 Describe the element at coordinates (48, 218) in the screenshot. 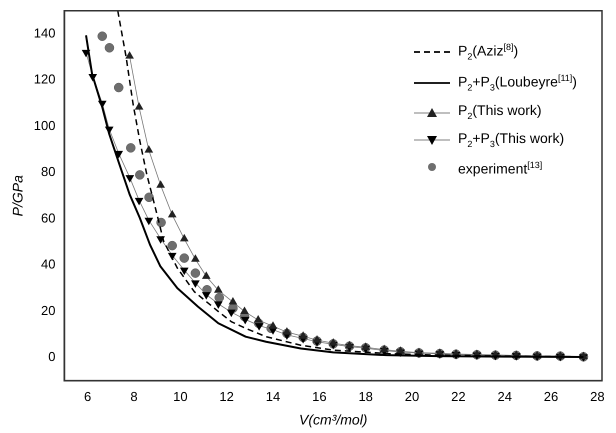

I see `y-tick-label: 60` at that location.